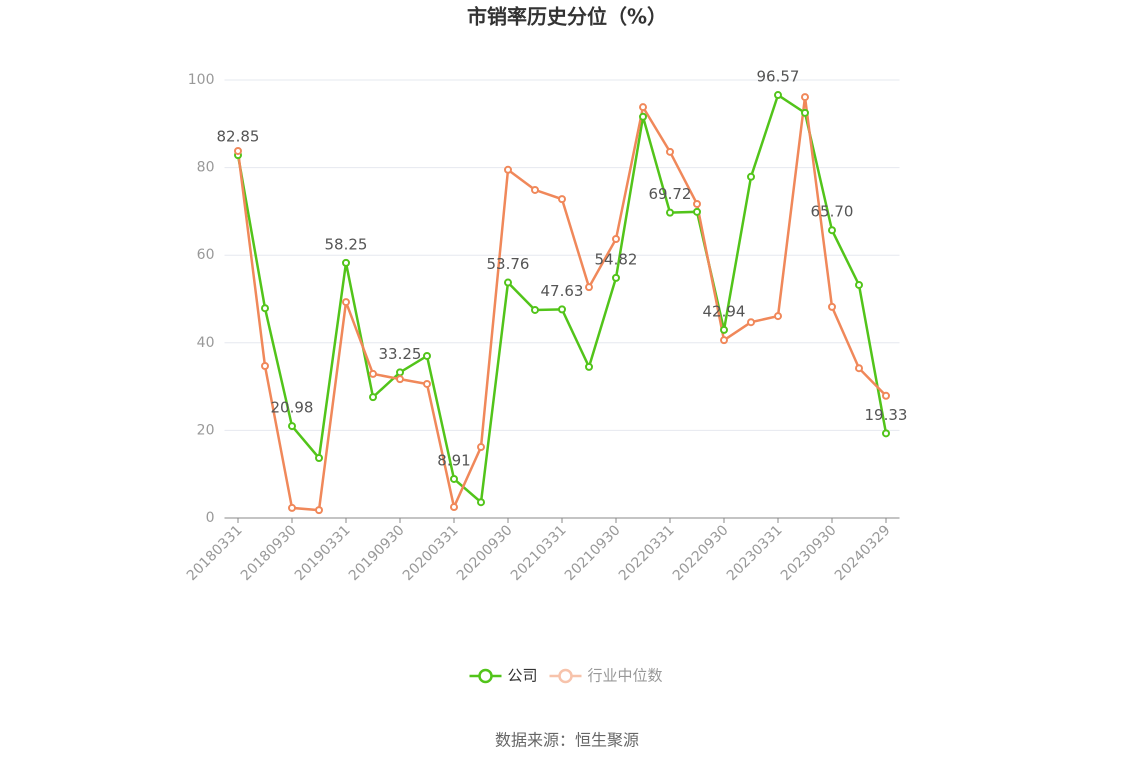 This screenshot has width=1134, height=766. What do you see at coordinates (567, 740) in the screenshot?
I see `source-note: 数据来源：恒生聚源` at bounding box center [567, 740].